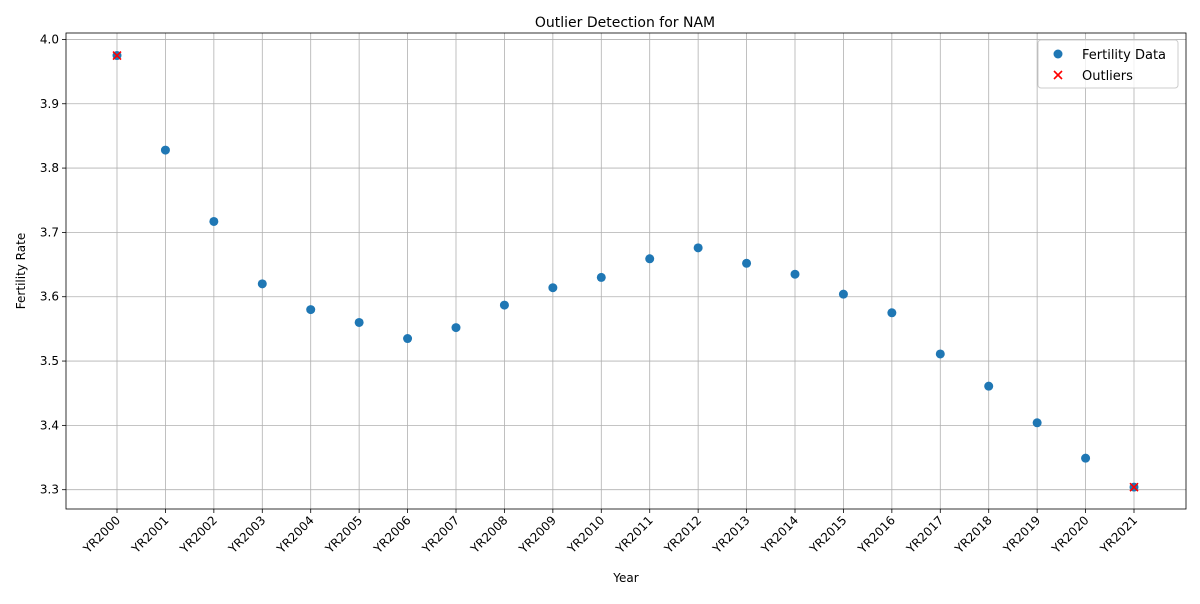 Image resolution: width=1200 pixels, height=604 pixels. What do you see at coordinates (49, 425) in the screenshot?
I see `y-tick-label: 3.4` at bounding box center [49, 425].